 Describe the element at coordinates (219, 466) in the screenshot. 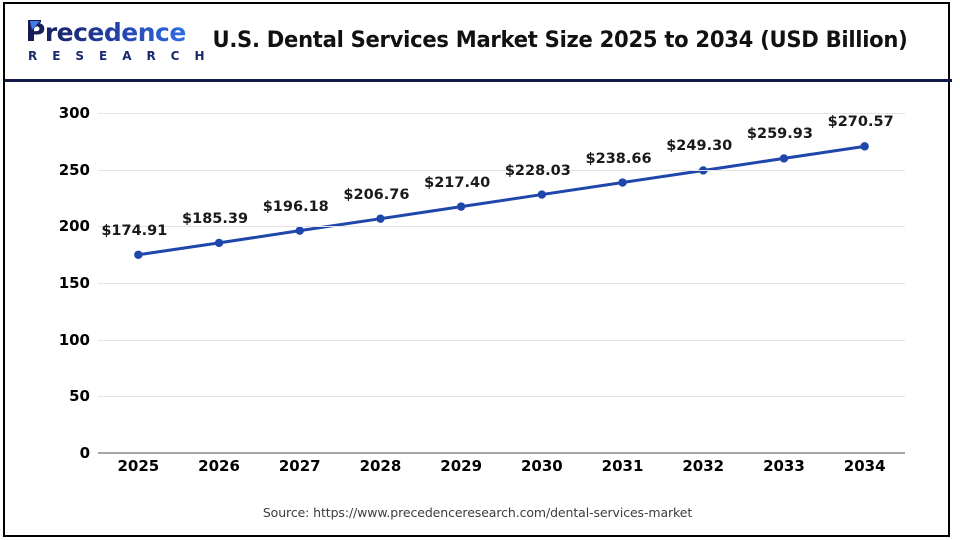

I see `x-axis-tick-label: 2026` at that location.